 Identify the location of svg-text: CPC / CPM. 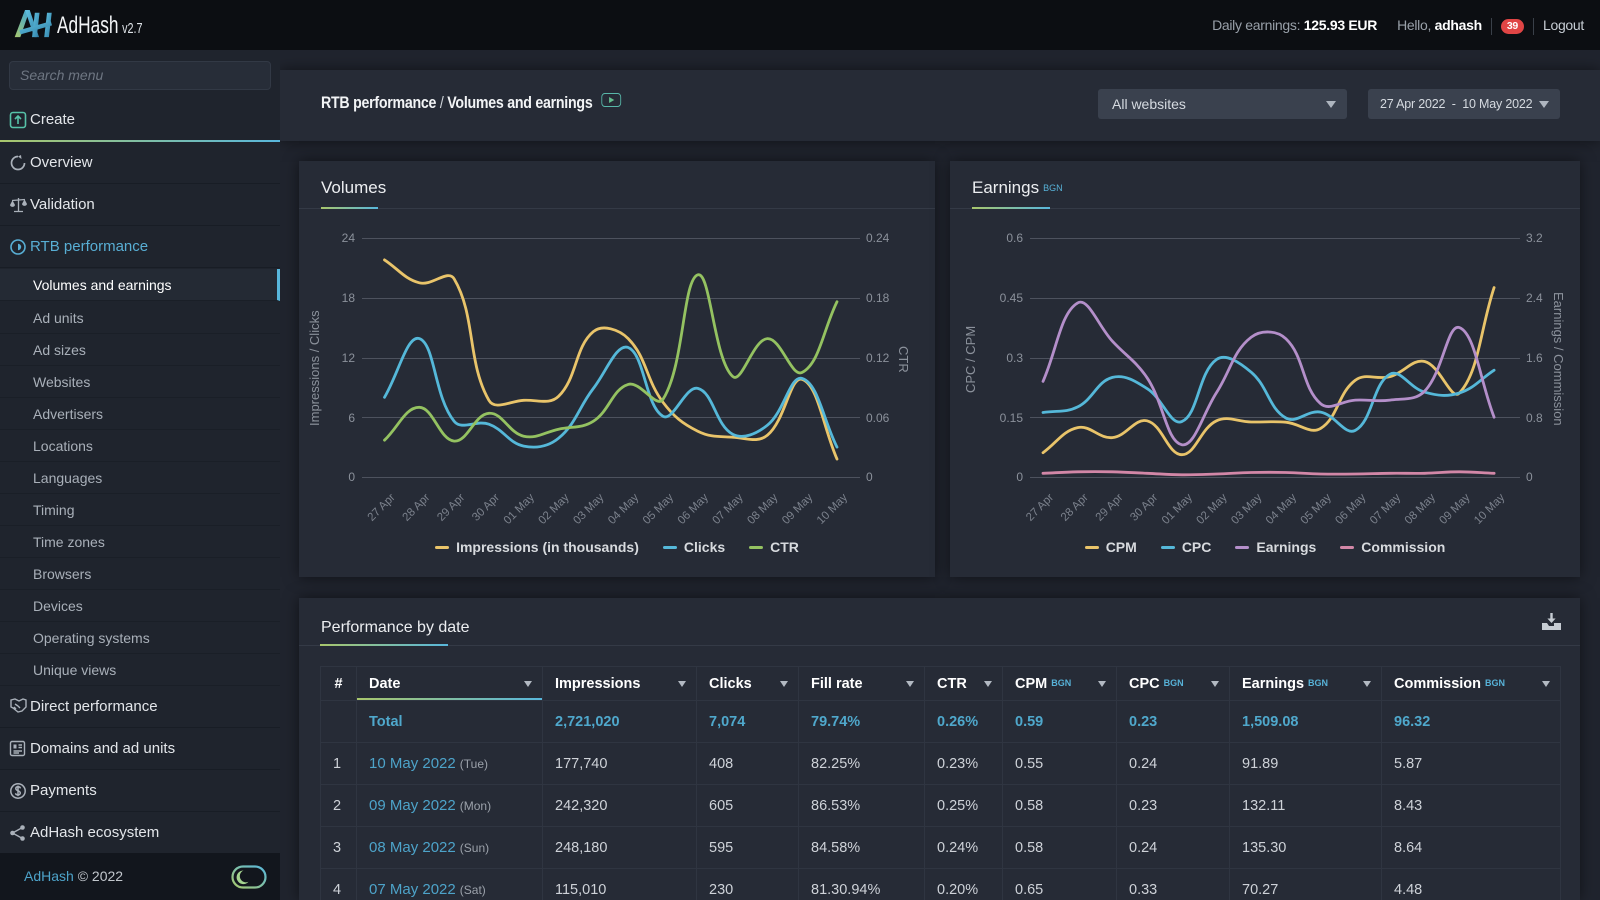
(970, 359).